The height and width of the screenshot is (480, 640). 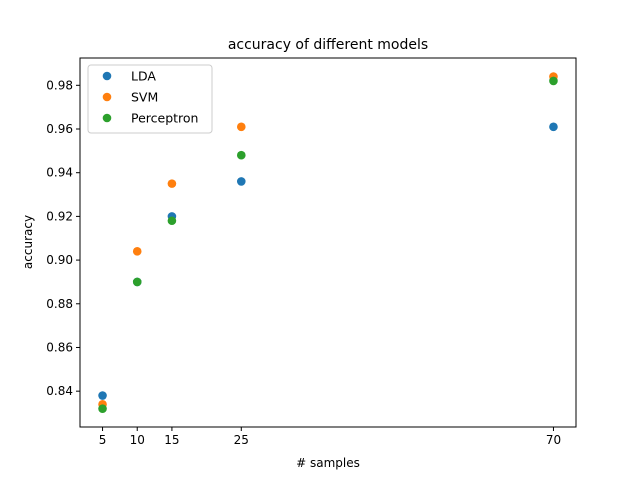 I want to click on legend-label-perceptron: Perceptron, so click(x=164, y=118).